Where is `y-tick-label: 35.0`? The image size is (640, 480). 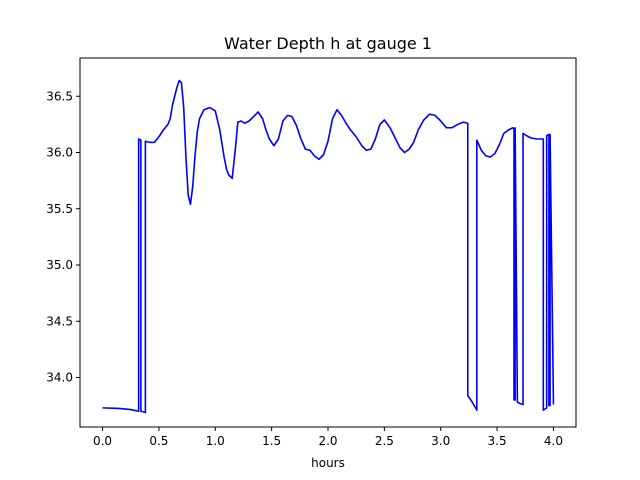
y-tick-label: 35.0 is located at coordinates (59, 265).